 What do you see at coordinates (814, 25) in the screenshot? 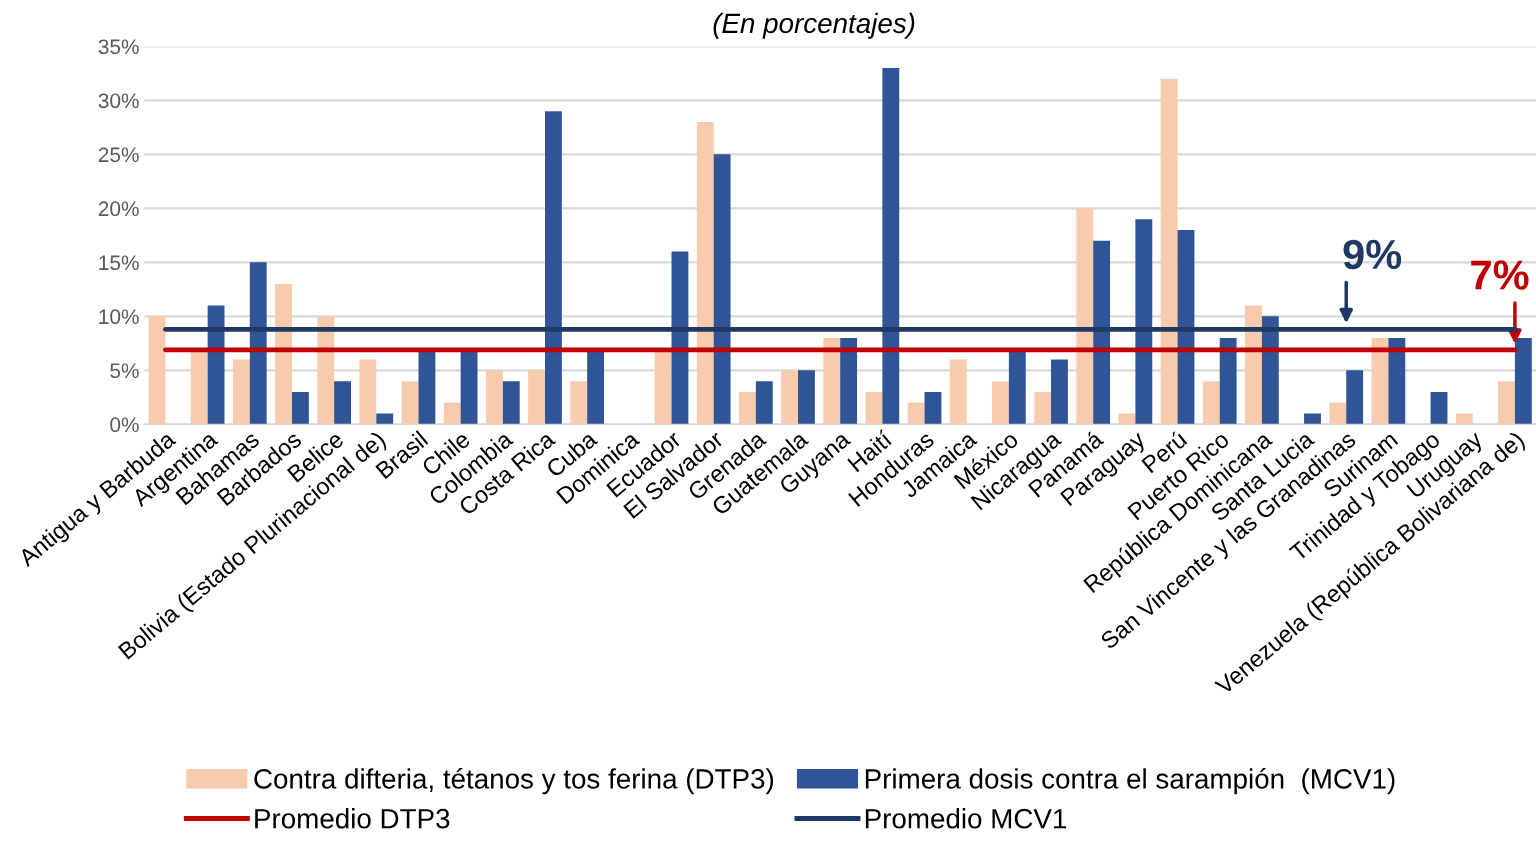
I see `chart-subtitle: (En porcentajes)` at bounding box center [814, 25].